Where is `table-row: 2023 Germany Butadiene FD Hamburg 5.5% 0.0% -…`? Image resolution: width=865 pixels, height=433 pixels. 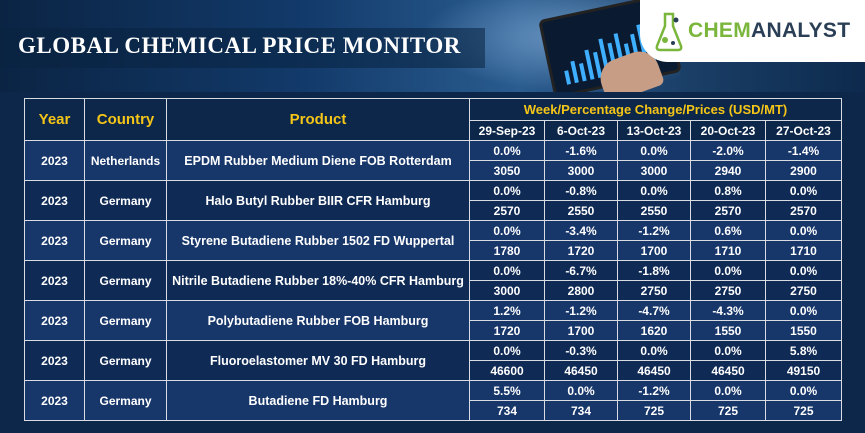 table-row: 2023 Germany Butadiene FD Hamburg 5.5% 0.0% -… is located at coordinates (433, 400).